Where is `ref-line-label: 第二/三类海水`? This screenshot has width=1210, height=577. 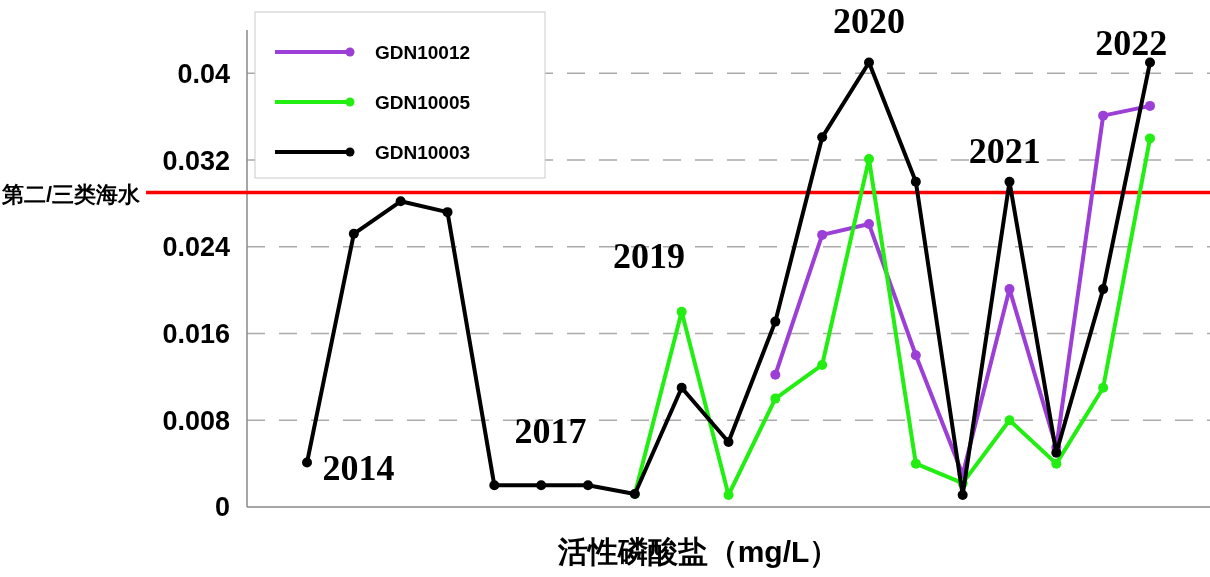 ref-line-label: 第二/三类海水 is located at coordinates (71, 195).